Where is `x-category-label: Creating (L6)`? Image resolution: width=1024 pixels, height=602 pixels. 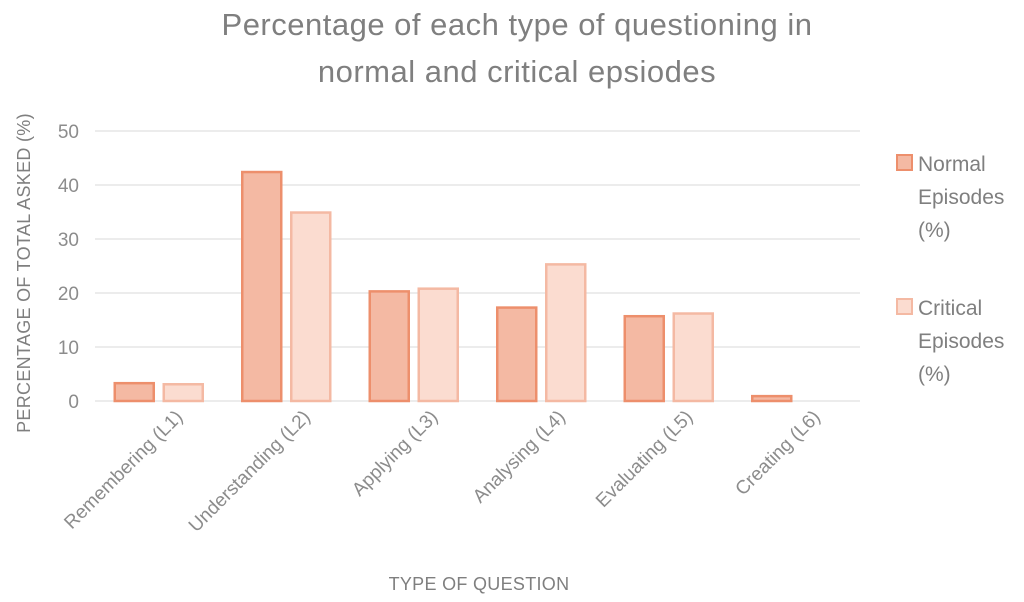 x-category-label: Creating (L6) is located at coordinates (778, 453).